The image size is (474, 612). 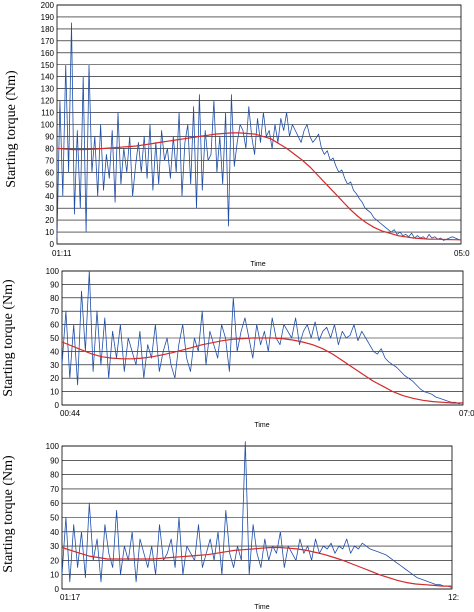 I want to click on x-start-label: 01:11, so click(x=62, y=253).